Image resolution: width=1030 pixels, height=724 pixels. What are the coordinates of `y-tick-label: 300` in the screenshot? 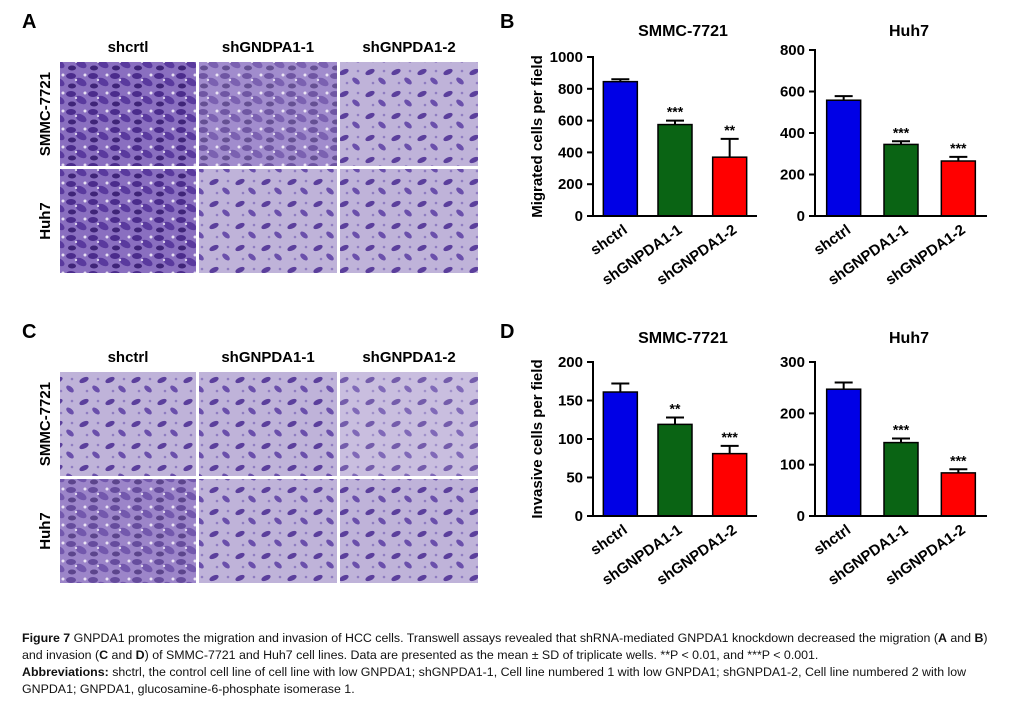 It's located at (792, 362).